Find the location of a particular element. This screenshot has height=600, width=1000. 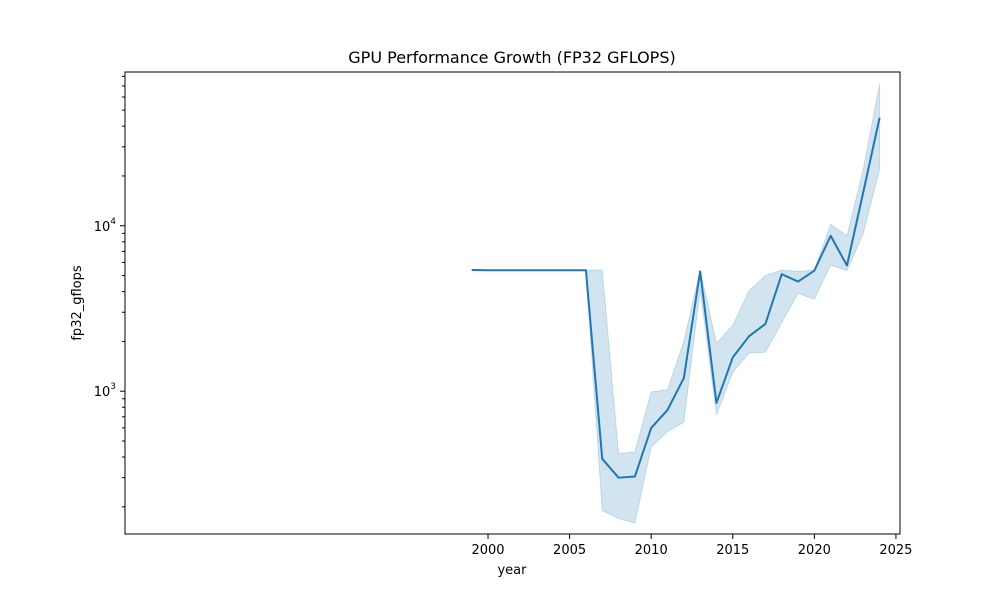

y-tick-label: 10³ is located at coordinates (105, 391).